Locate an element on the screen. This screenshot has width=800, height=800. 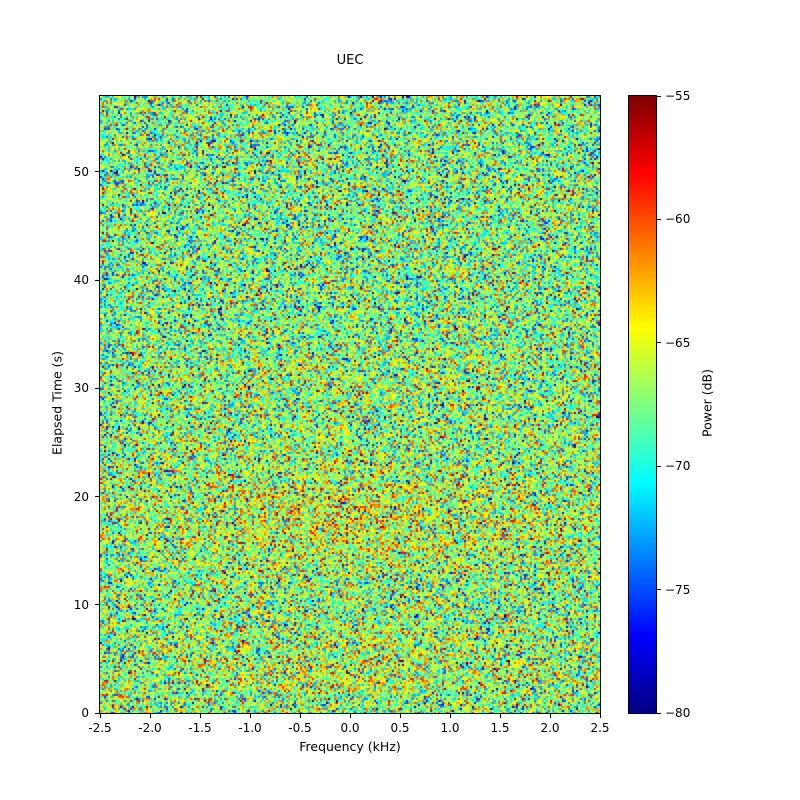
x-tick-label: 1.0 is located at coordinates (450, 728).